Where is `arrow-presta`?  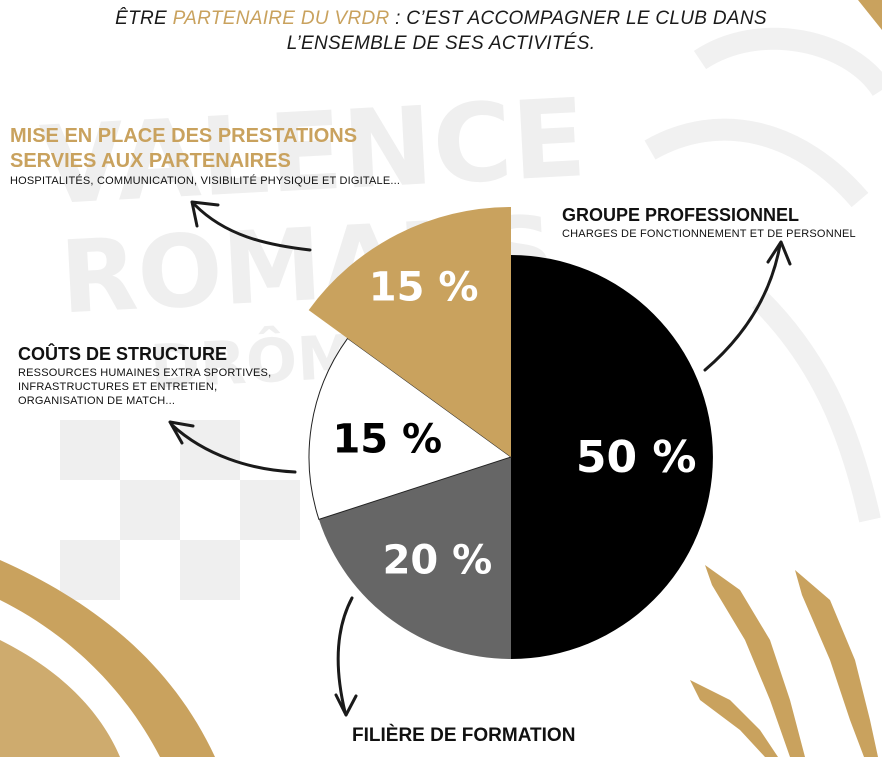 arrow-presta is located at coordinates (251, 226).